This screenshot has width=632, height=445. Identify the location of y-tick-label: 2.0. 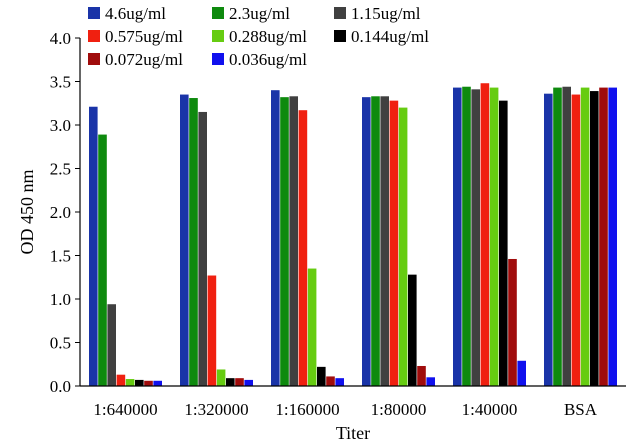
(60, 212).